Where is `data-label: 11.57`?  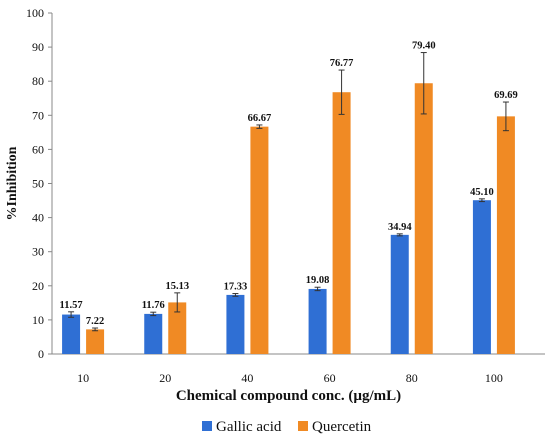 data-label: 11.57 is located at coordinates (71, 305).